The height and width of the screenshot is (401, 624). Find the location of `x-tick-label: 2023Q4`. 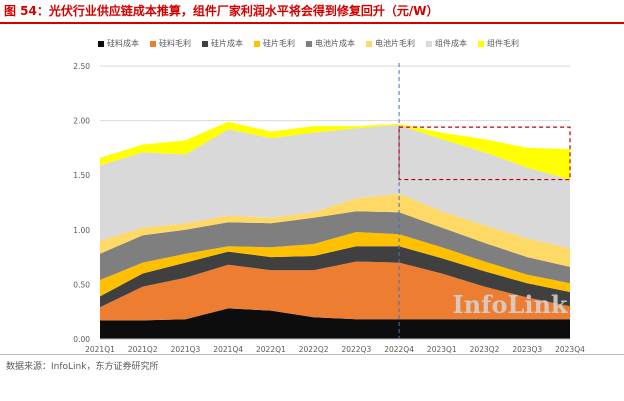

x-tick-label: 2023Q4 is located at coordinates (570, 349).